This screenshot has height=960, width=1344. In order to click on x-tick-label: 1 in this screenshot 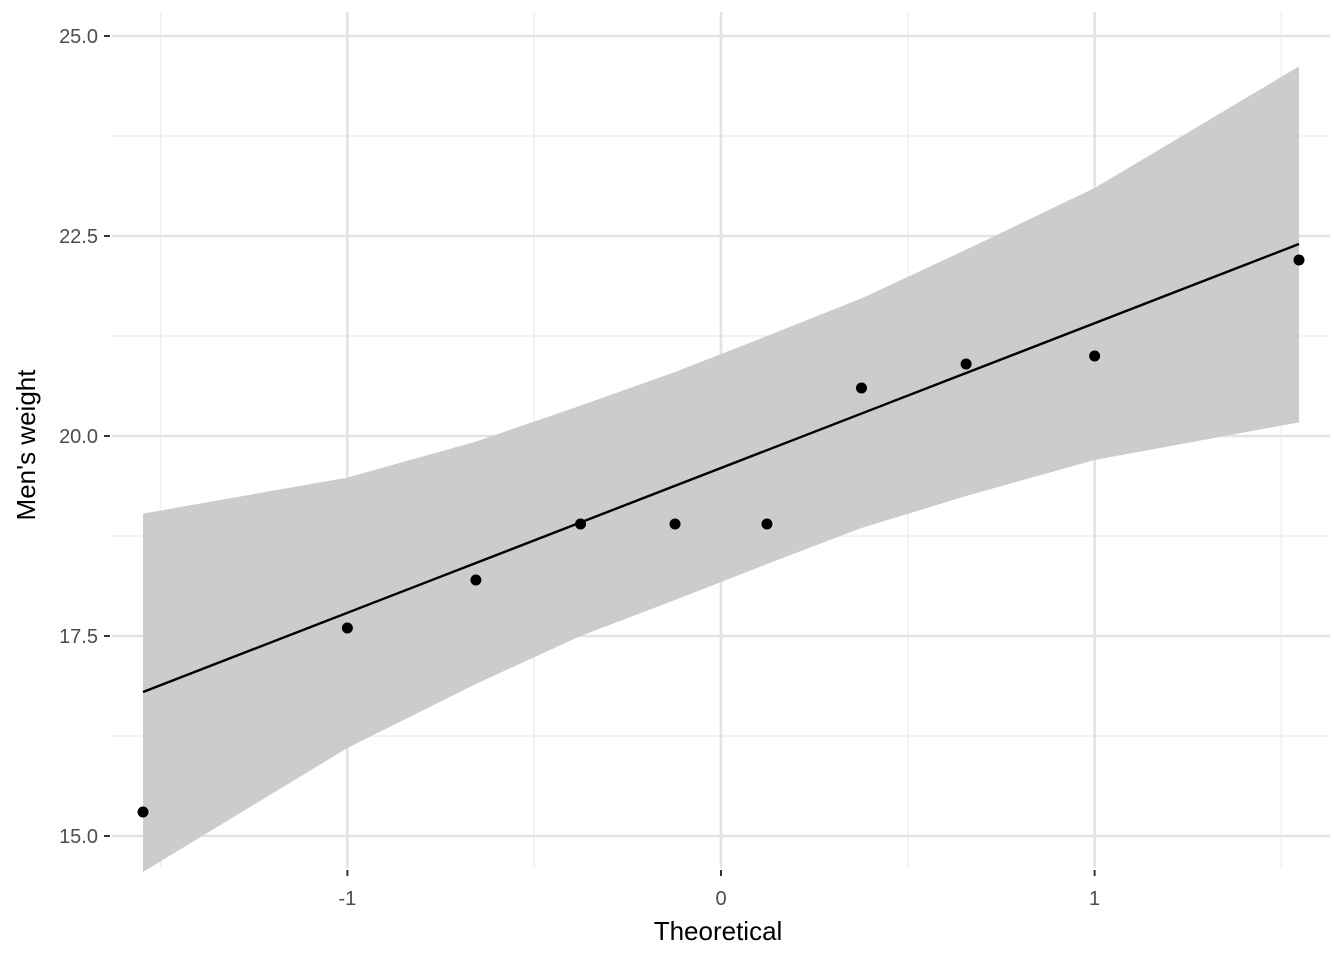, I will do `click(1094, 899)`.